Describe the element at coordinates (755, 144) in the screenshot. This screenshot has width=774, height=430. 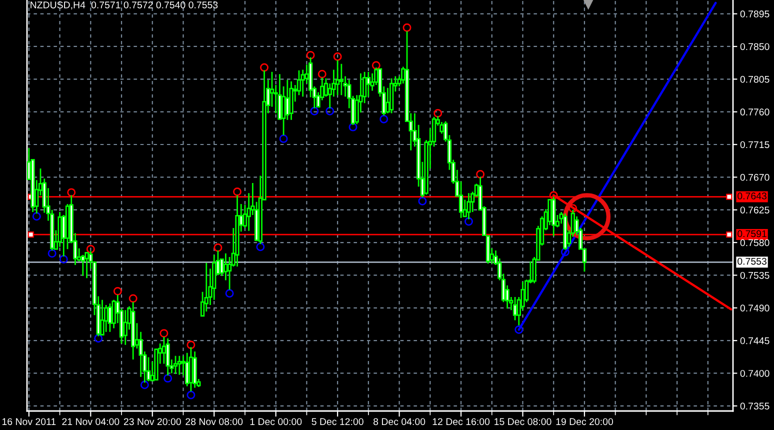
I see `y-tick-label: 0.7715` at that location.